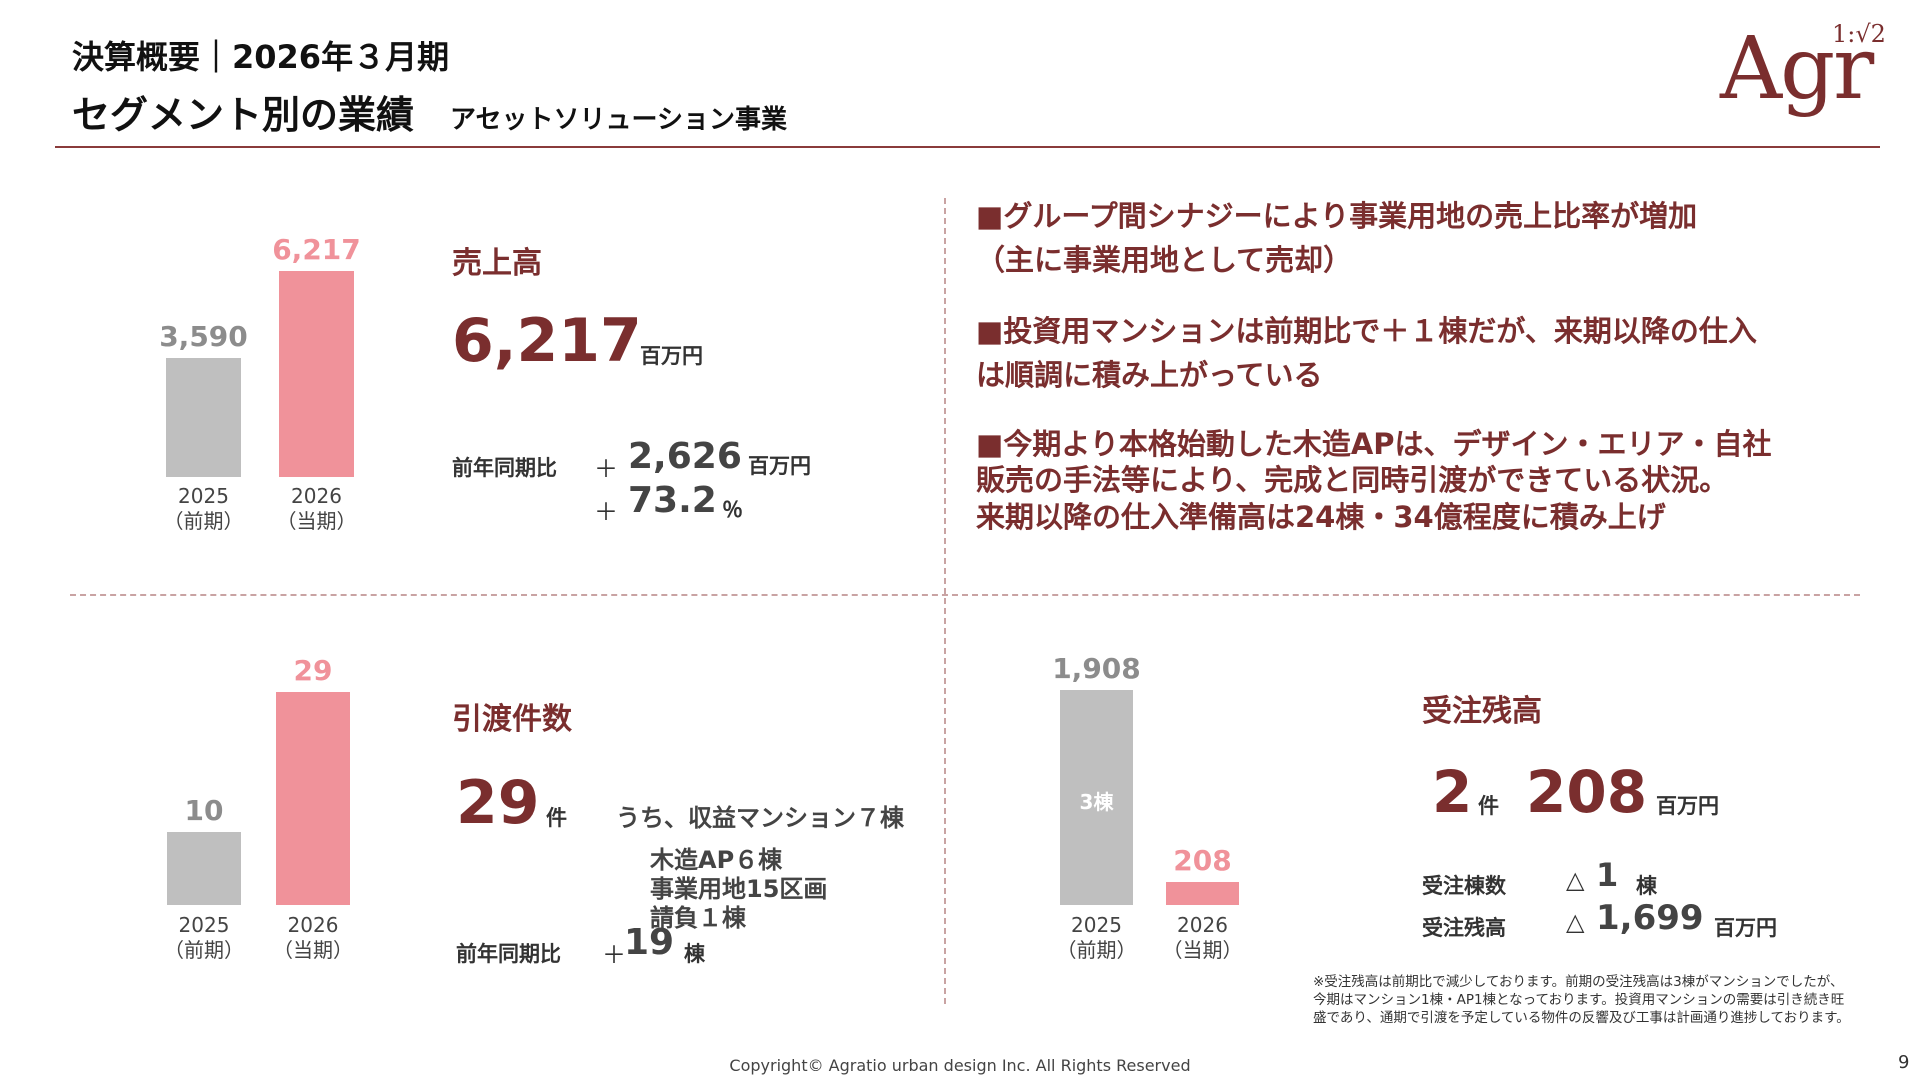 The width and height of the screenshot is (1920, 1080). I want to click on bullet-3-line-2: 販売の手法等により、完成と同時引渡ができている状況。, so click(1352, 480).